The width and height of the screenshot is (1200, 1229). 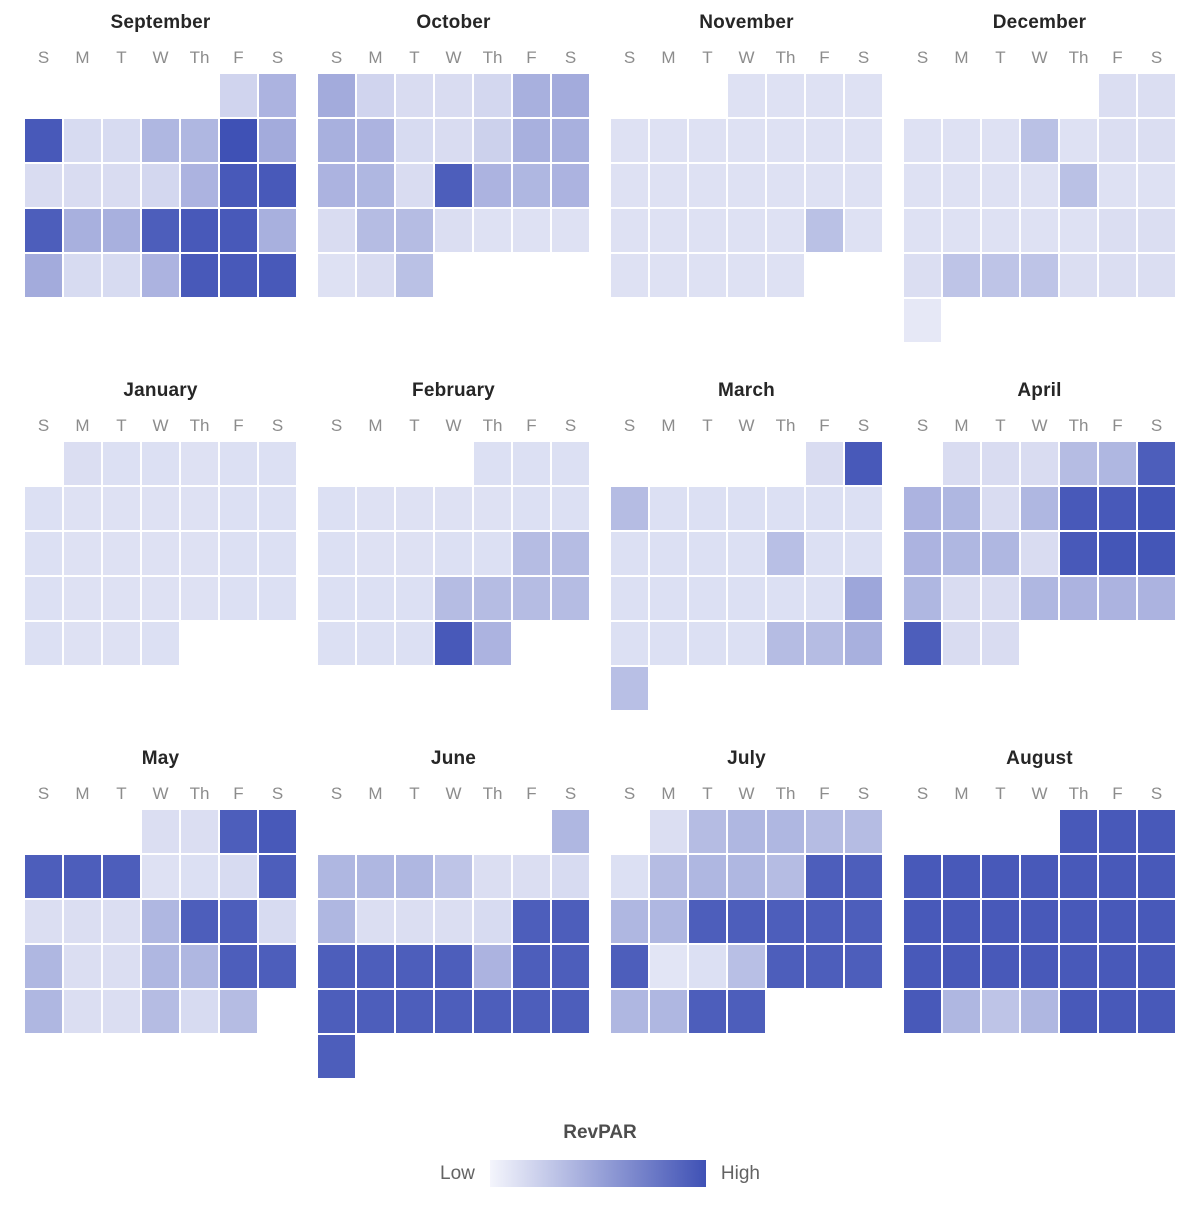 What do you see at coordinates (746, 152) in the screenshot?
I see `month-panel-november: November S M T W Th F S` at bounding box center [746, 152].